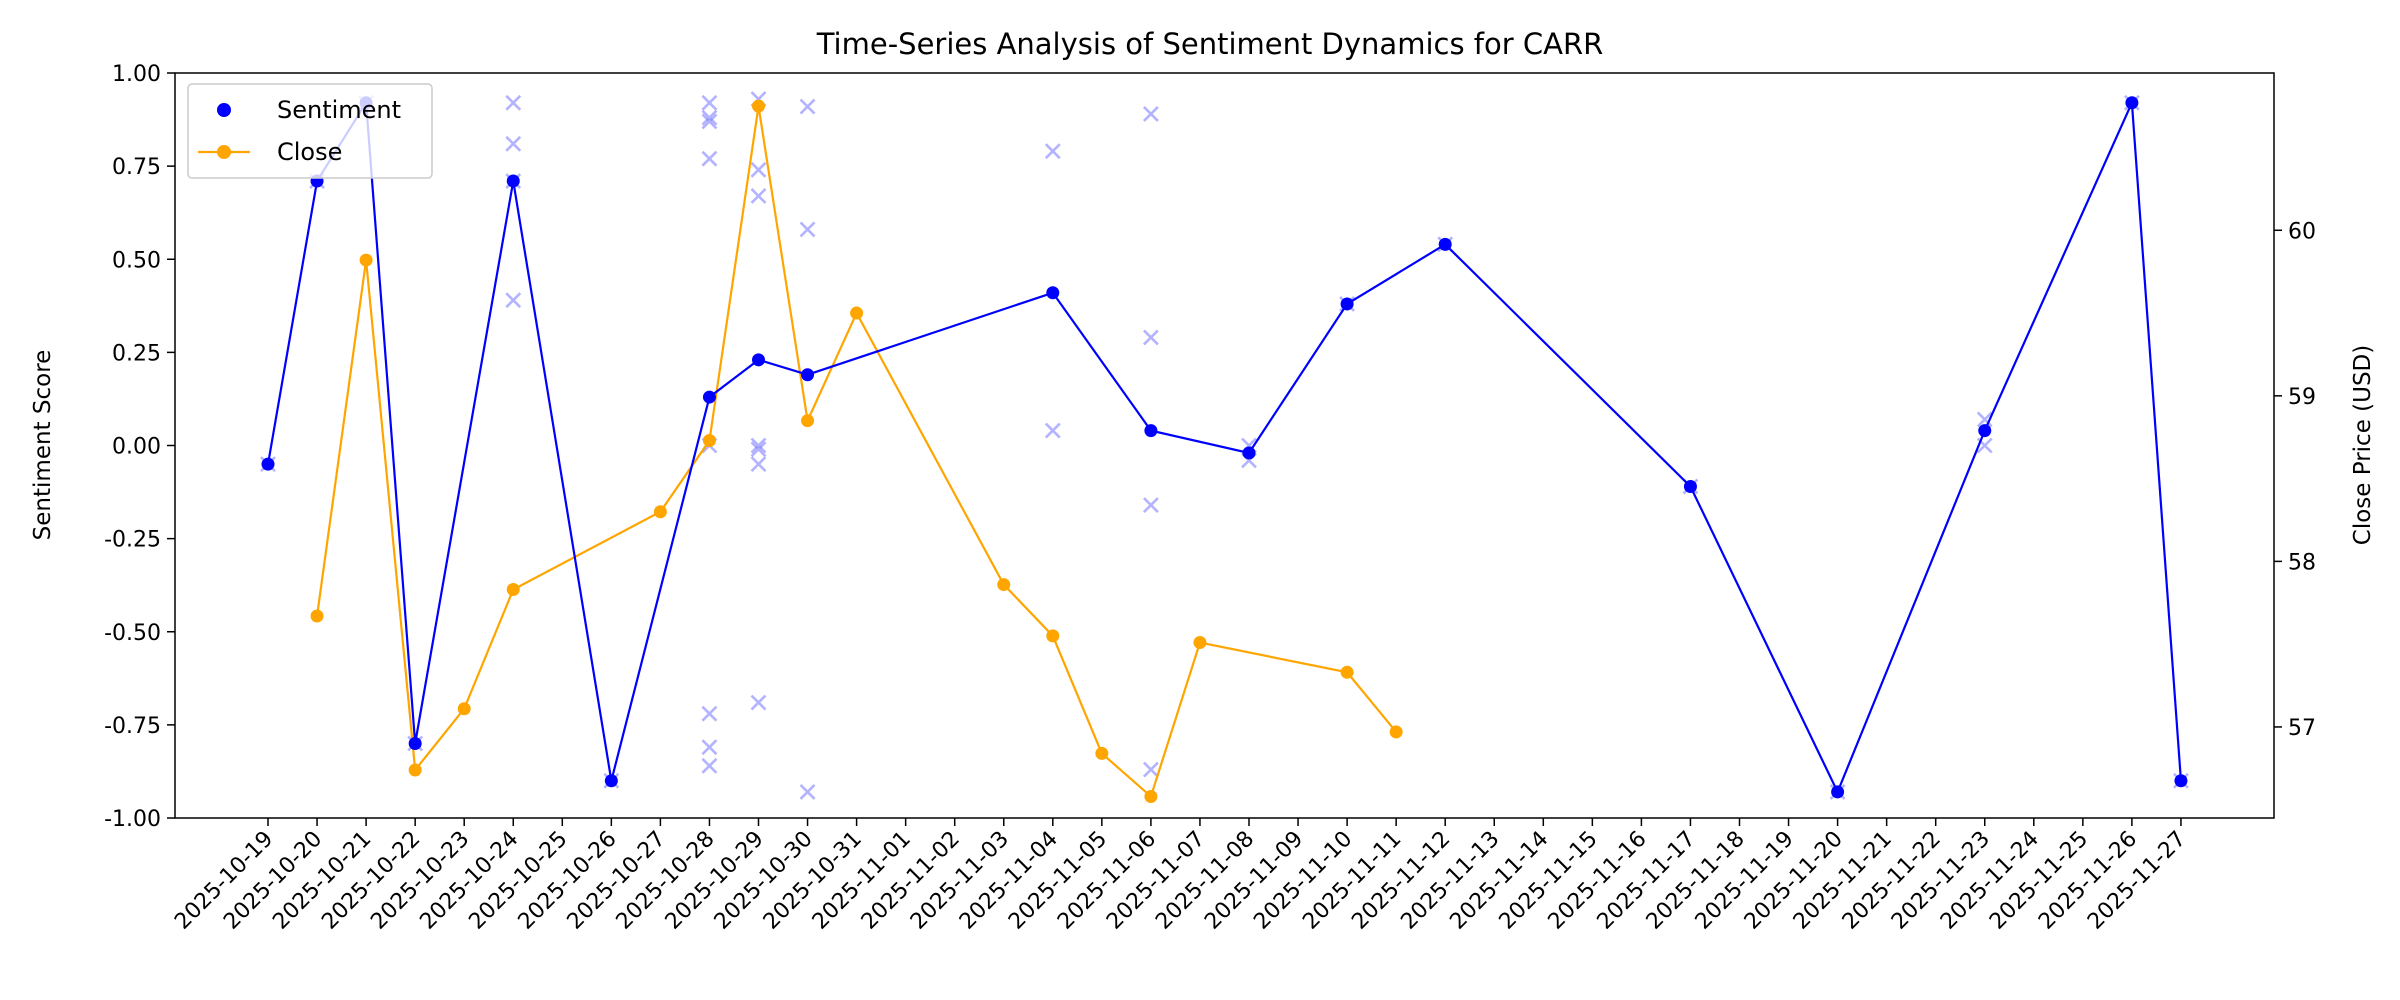 The width and height of the screenshot is (2400, 1000). What do you see at coordinates (43, 445) in the screenshot?
I see `y-axis-label: Sentiment Score` at bounding box center [43, 445].